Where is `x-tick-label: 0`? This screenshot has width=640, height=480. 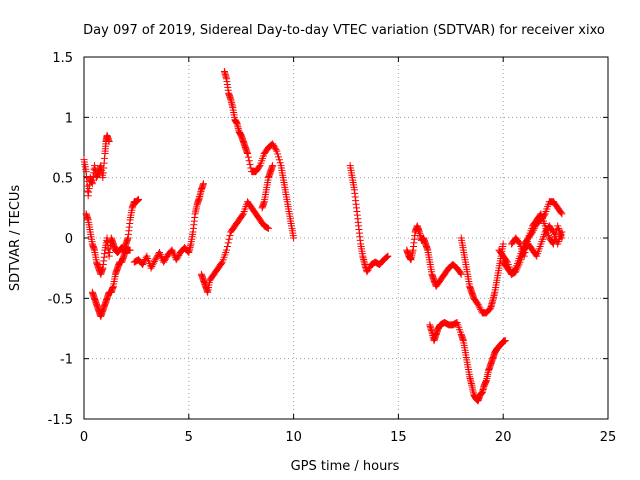
x-tick-label: 0 is located at coordinates (84, 437).